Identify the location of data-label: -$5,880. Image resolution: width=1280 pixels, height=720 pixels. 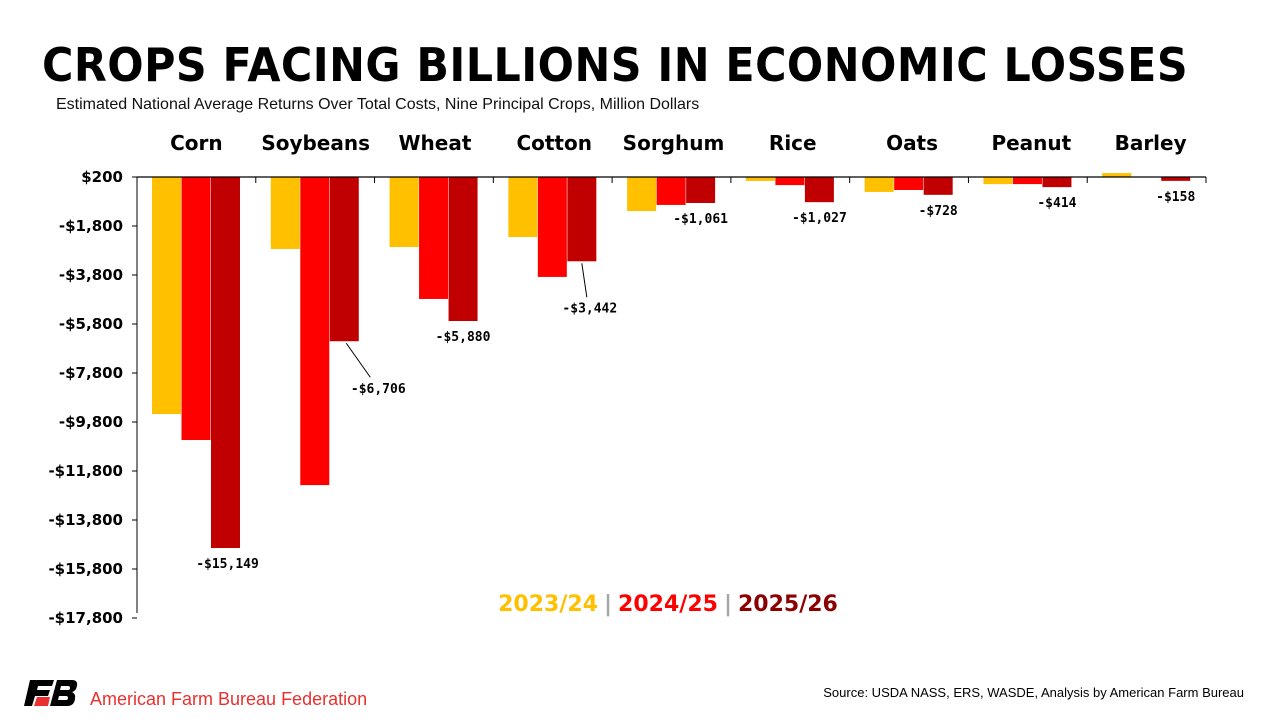
(463, 337).